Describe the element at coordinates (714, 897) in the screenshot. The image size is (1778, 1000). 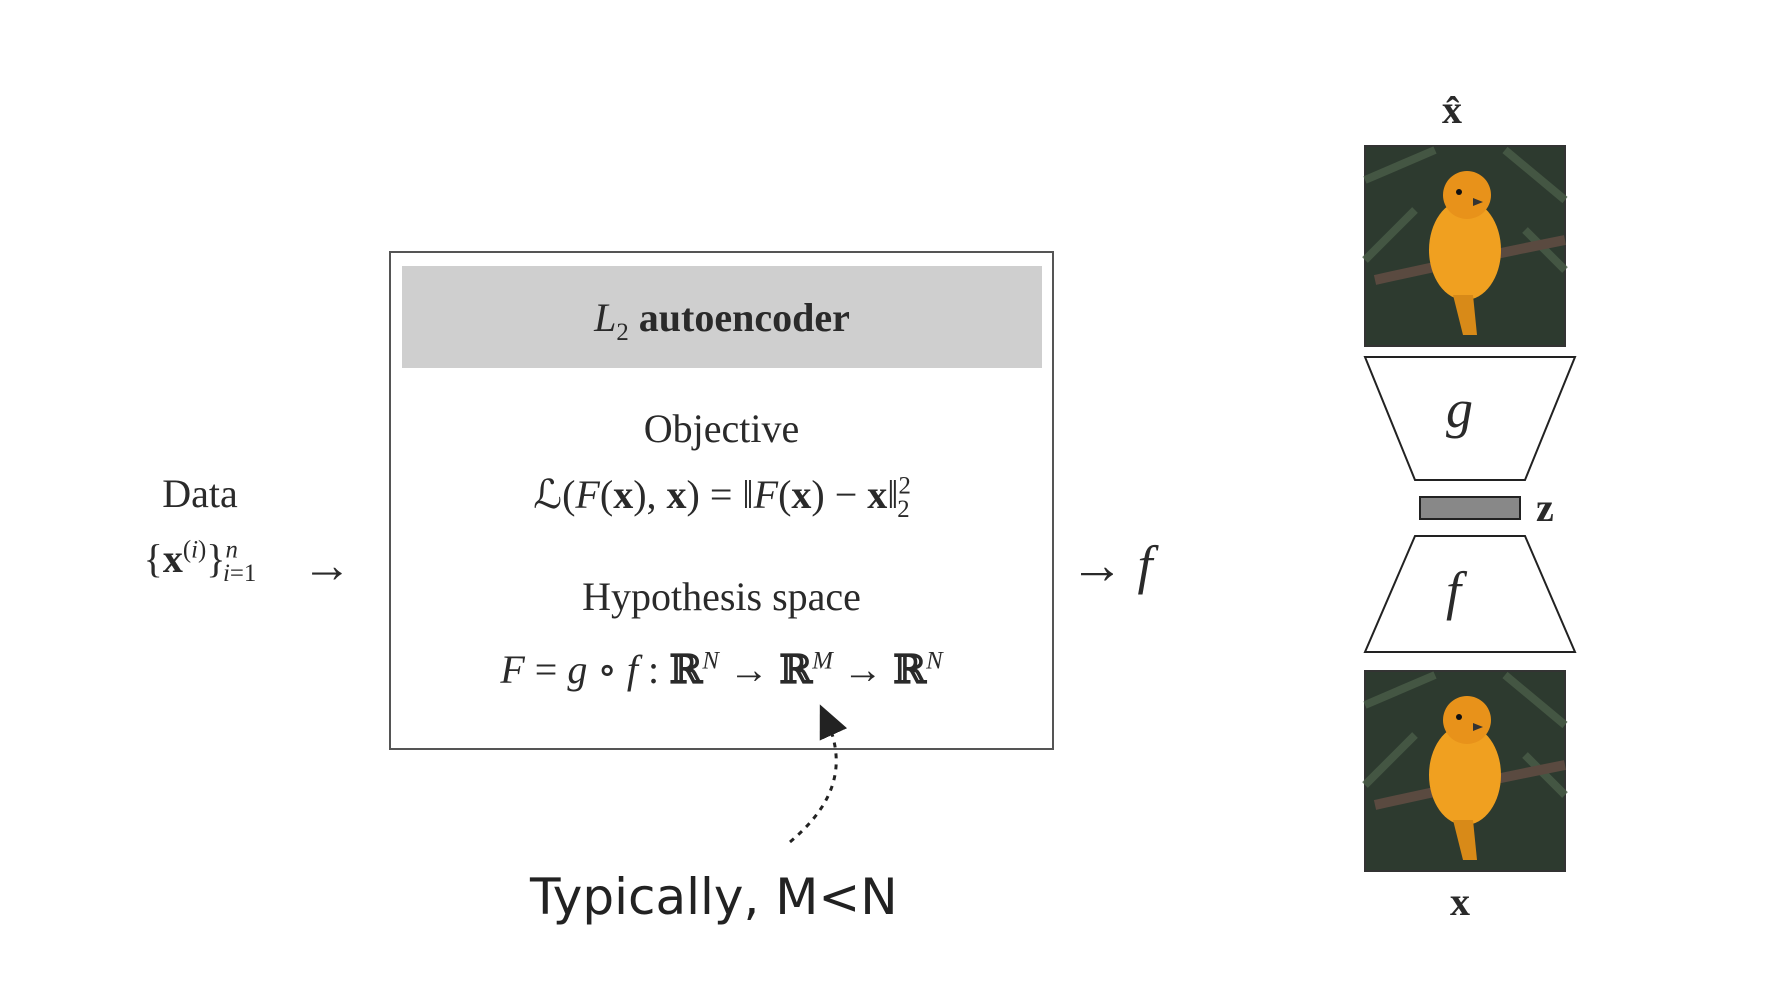
I see `typically-note: Typically, M<N` at that location.